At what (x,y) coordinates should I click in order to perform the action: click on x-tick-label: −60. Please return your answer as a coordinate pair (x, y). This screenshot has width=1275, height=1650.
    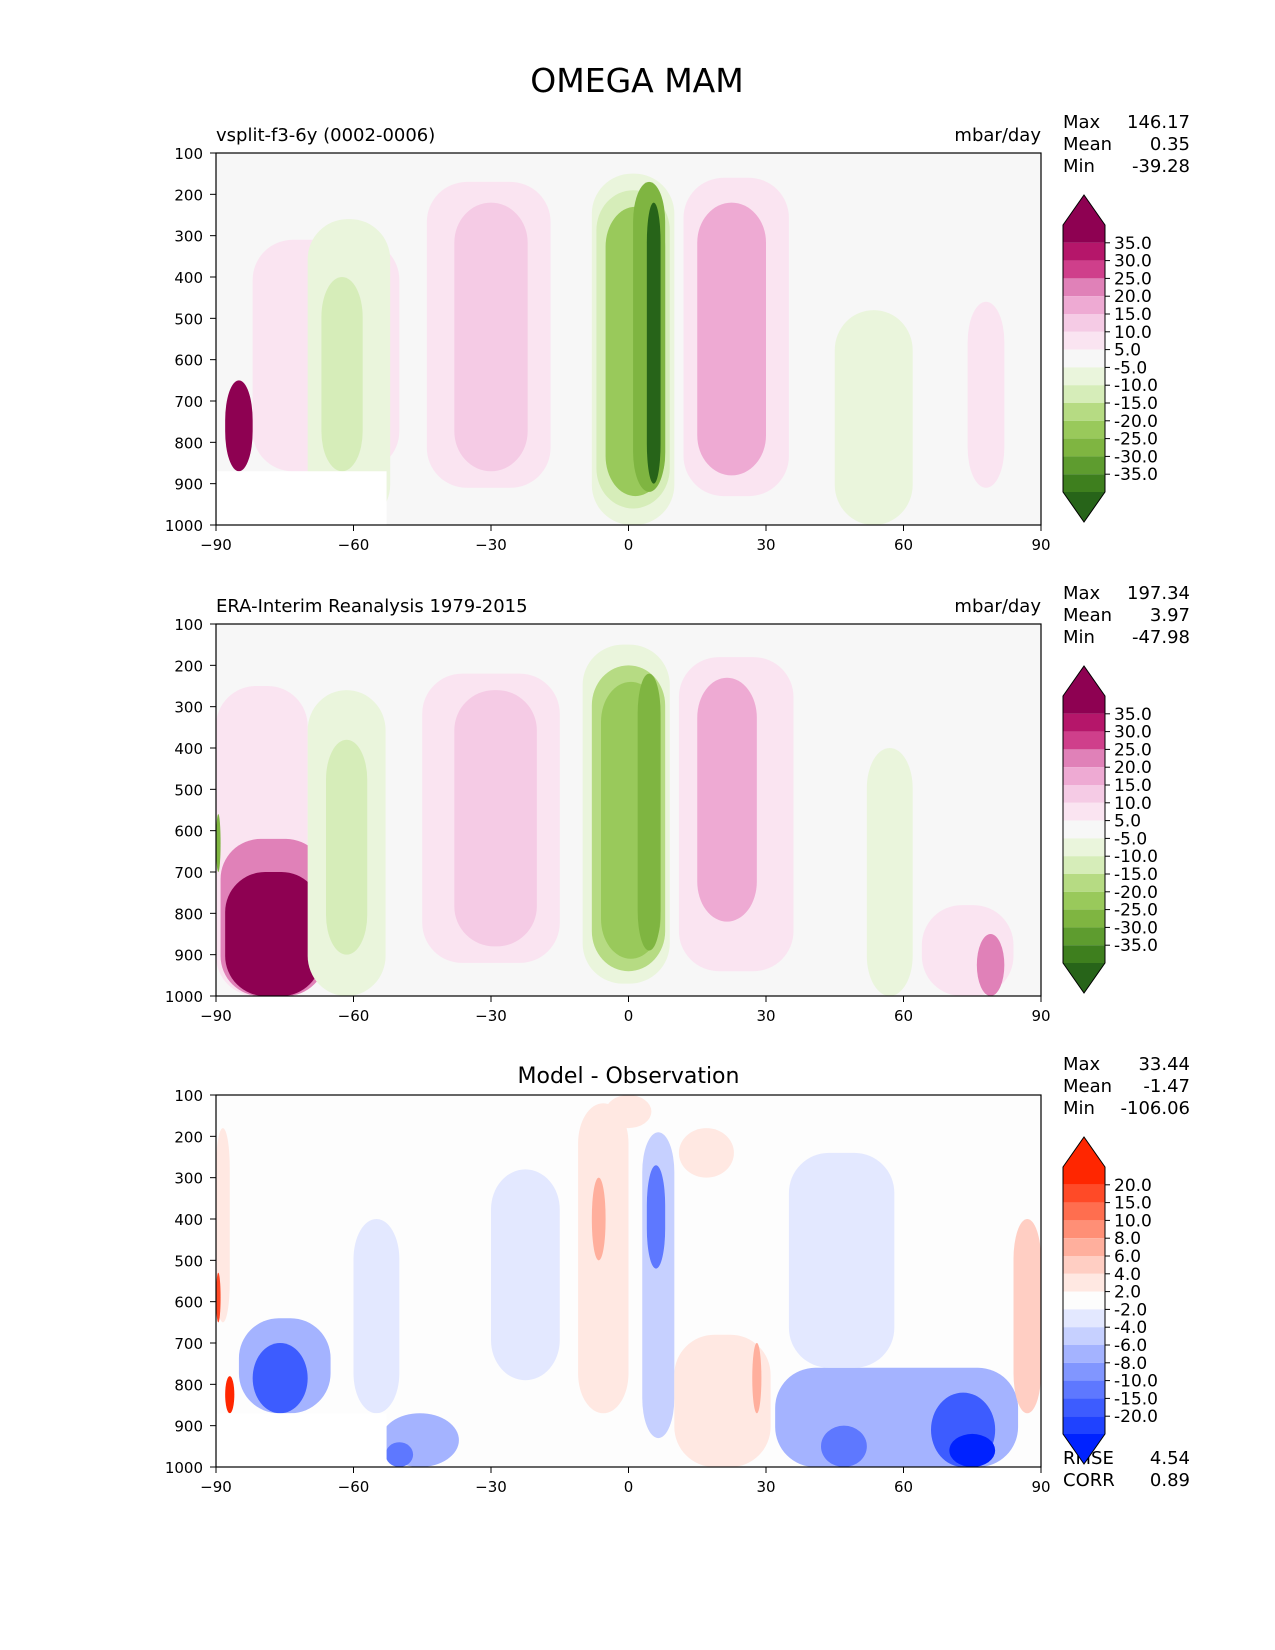
    Looking at the image, I should click on (354, 545).